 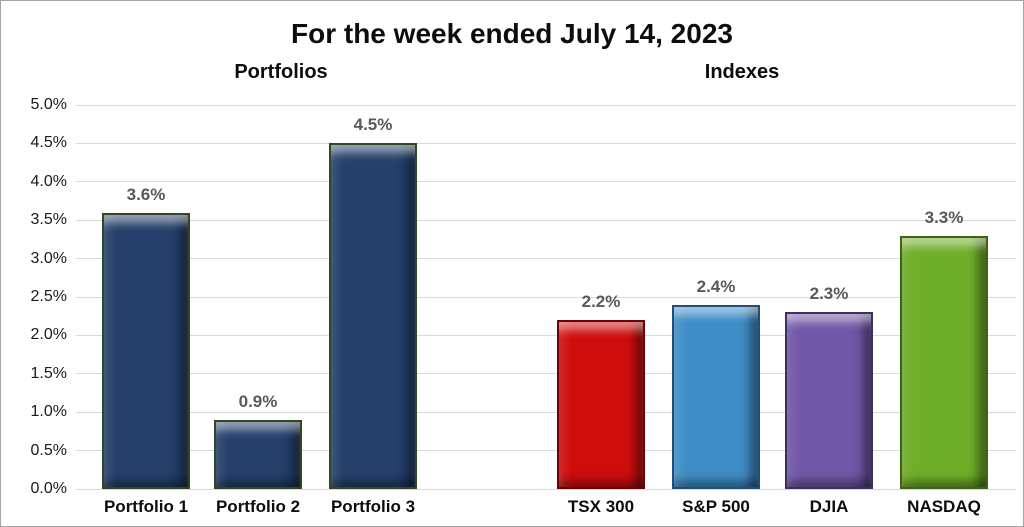 I want to click on y-tick-label: 3.0%, so click(x=48, y=258).